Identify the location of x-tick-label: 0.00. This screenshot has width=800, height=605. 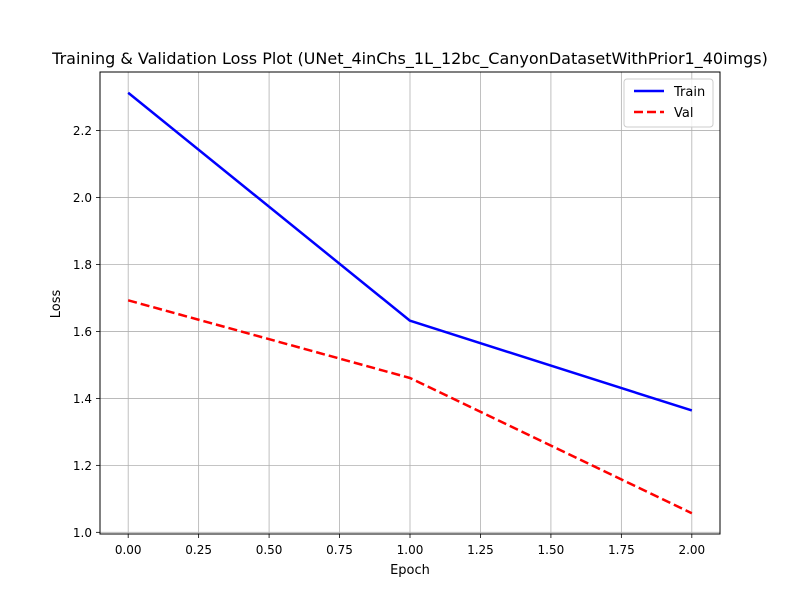
(128, 550).